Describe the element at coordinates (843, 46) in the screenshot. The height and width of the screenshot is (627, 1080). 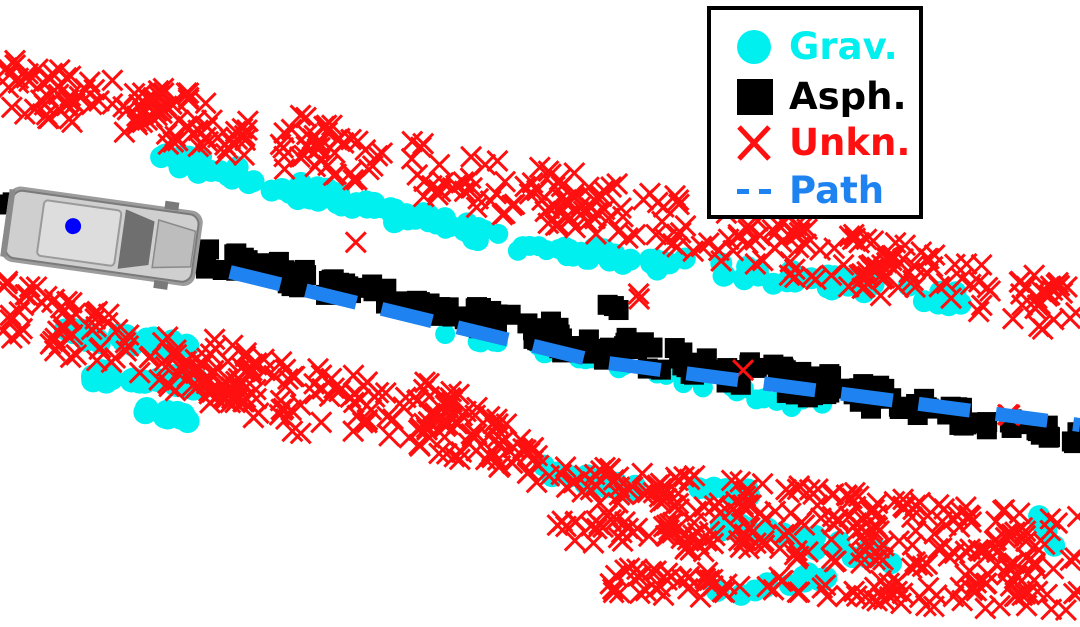
I see `legend-label-gravel: Grav.` at that location.